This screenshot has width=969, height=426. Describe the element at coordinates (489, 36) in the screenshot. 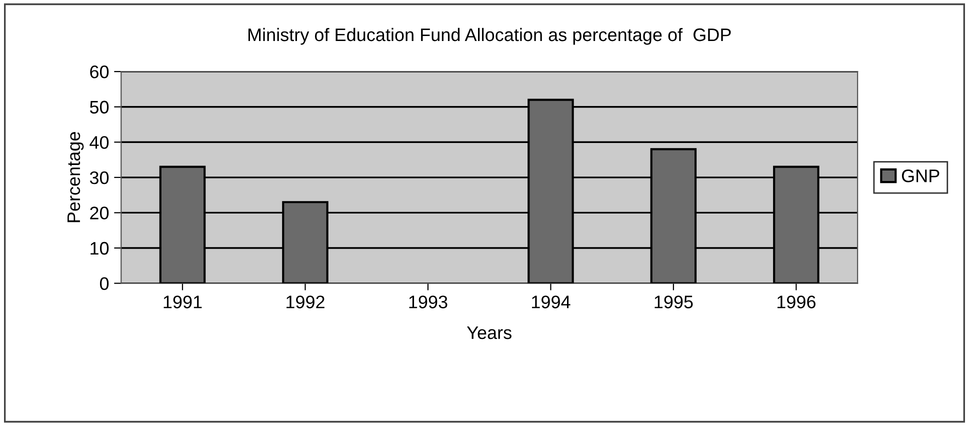

I see `chart-title: Ministry of Education Fund Allocation as percentage of GDP` at that location.